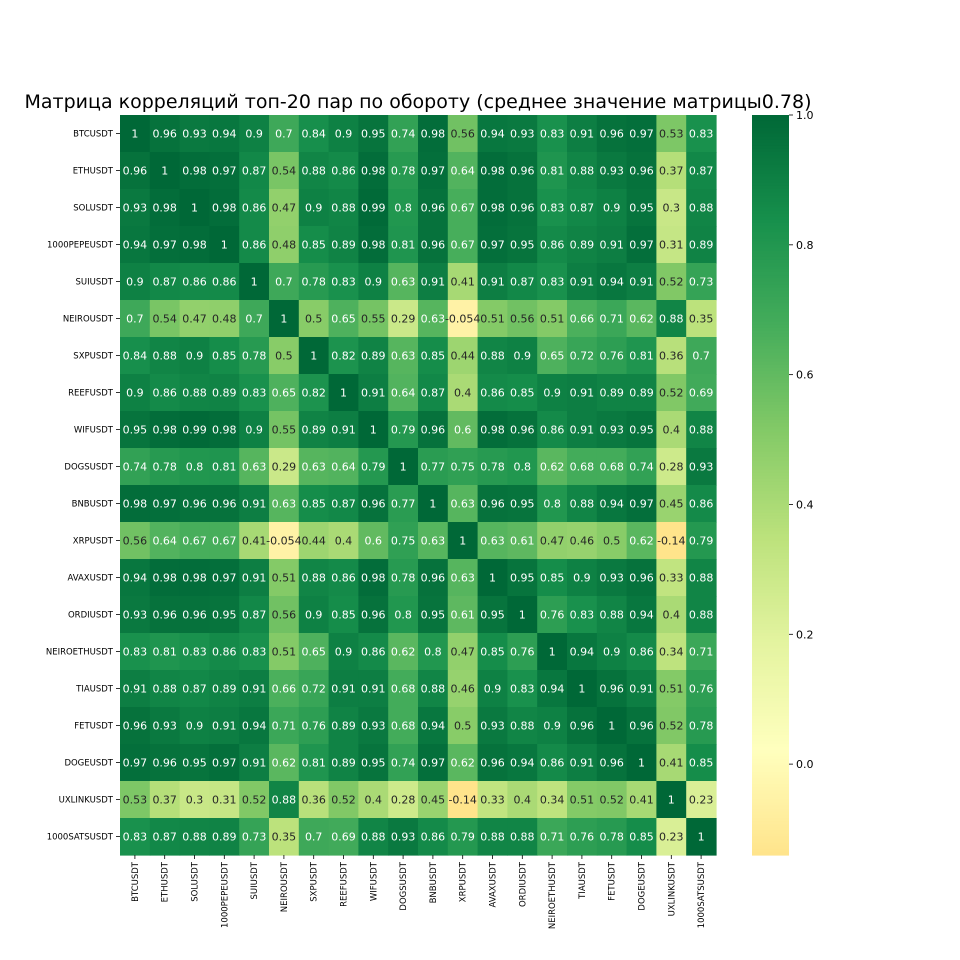 This screenshot has width=960, height=960. What do you see at coordinates (492, 800) in the screenshot?
I see `heatmap-cell-value: 0.33` at bounding box center [492, 800].